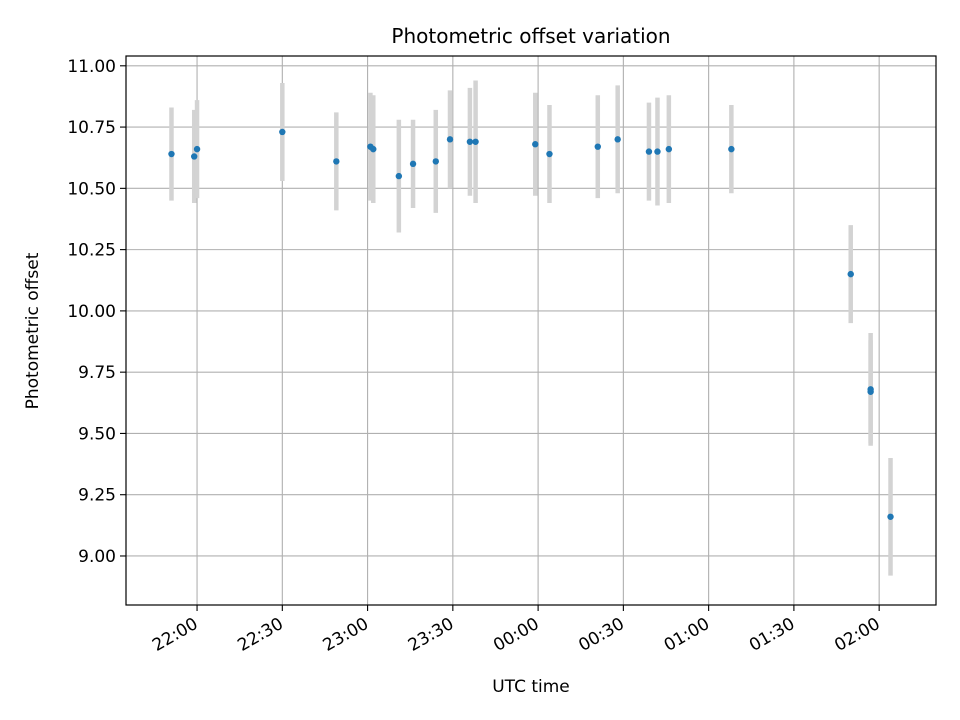 Image resolution: width=960 pixels, height=720 pixels. What do you see at coordinates (91, 189) in the screenshot?
I see `y-tick-label: 10.50` at bounding box center [91, 189].